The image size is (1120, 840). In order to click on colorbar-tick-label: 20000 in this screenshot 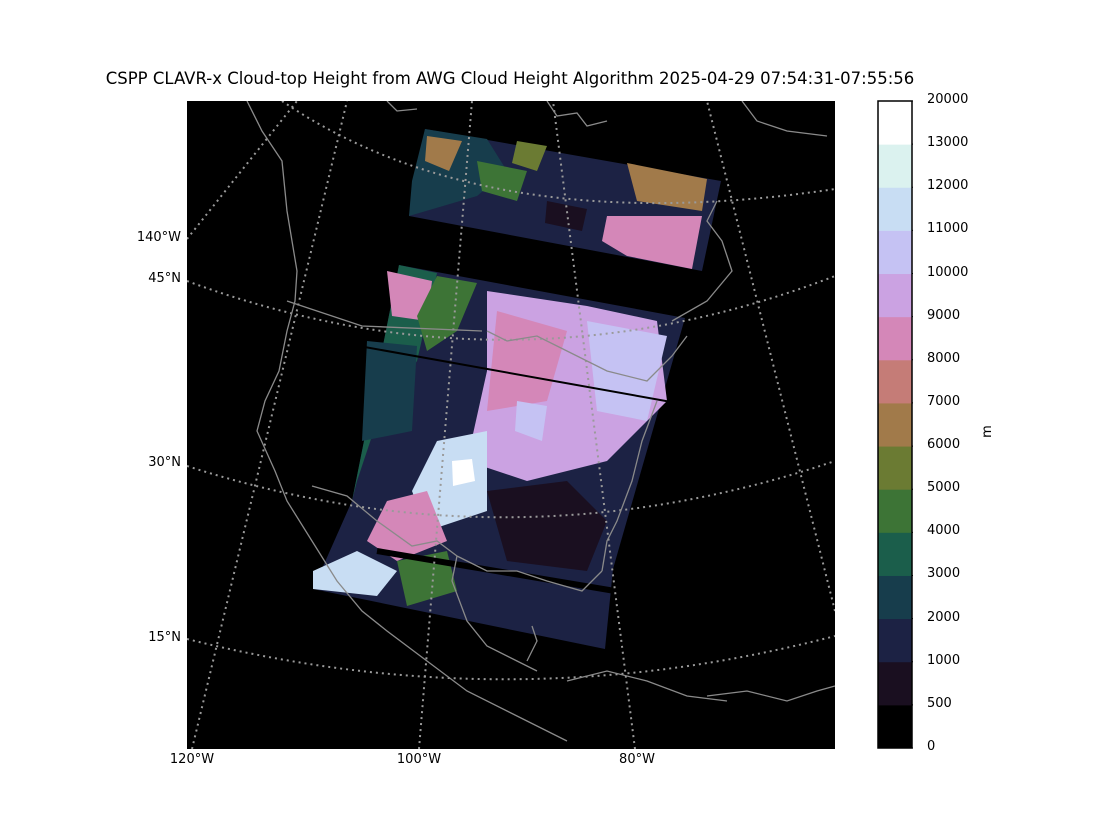, I will do `click(948, 99)`.